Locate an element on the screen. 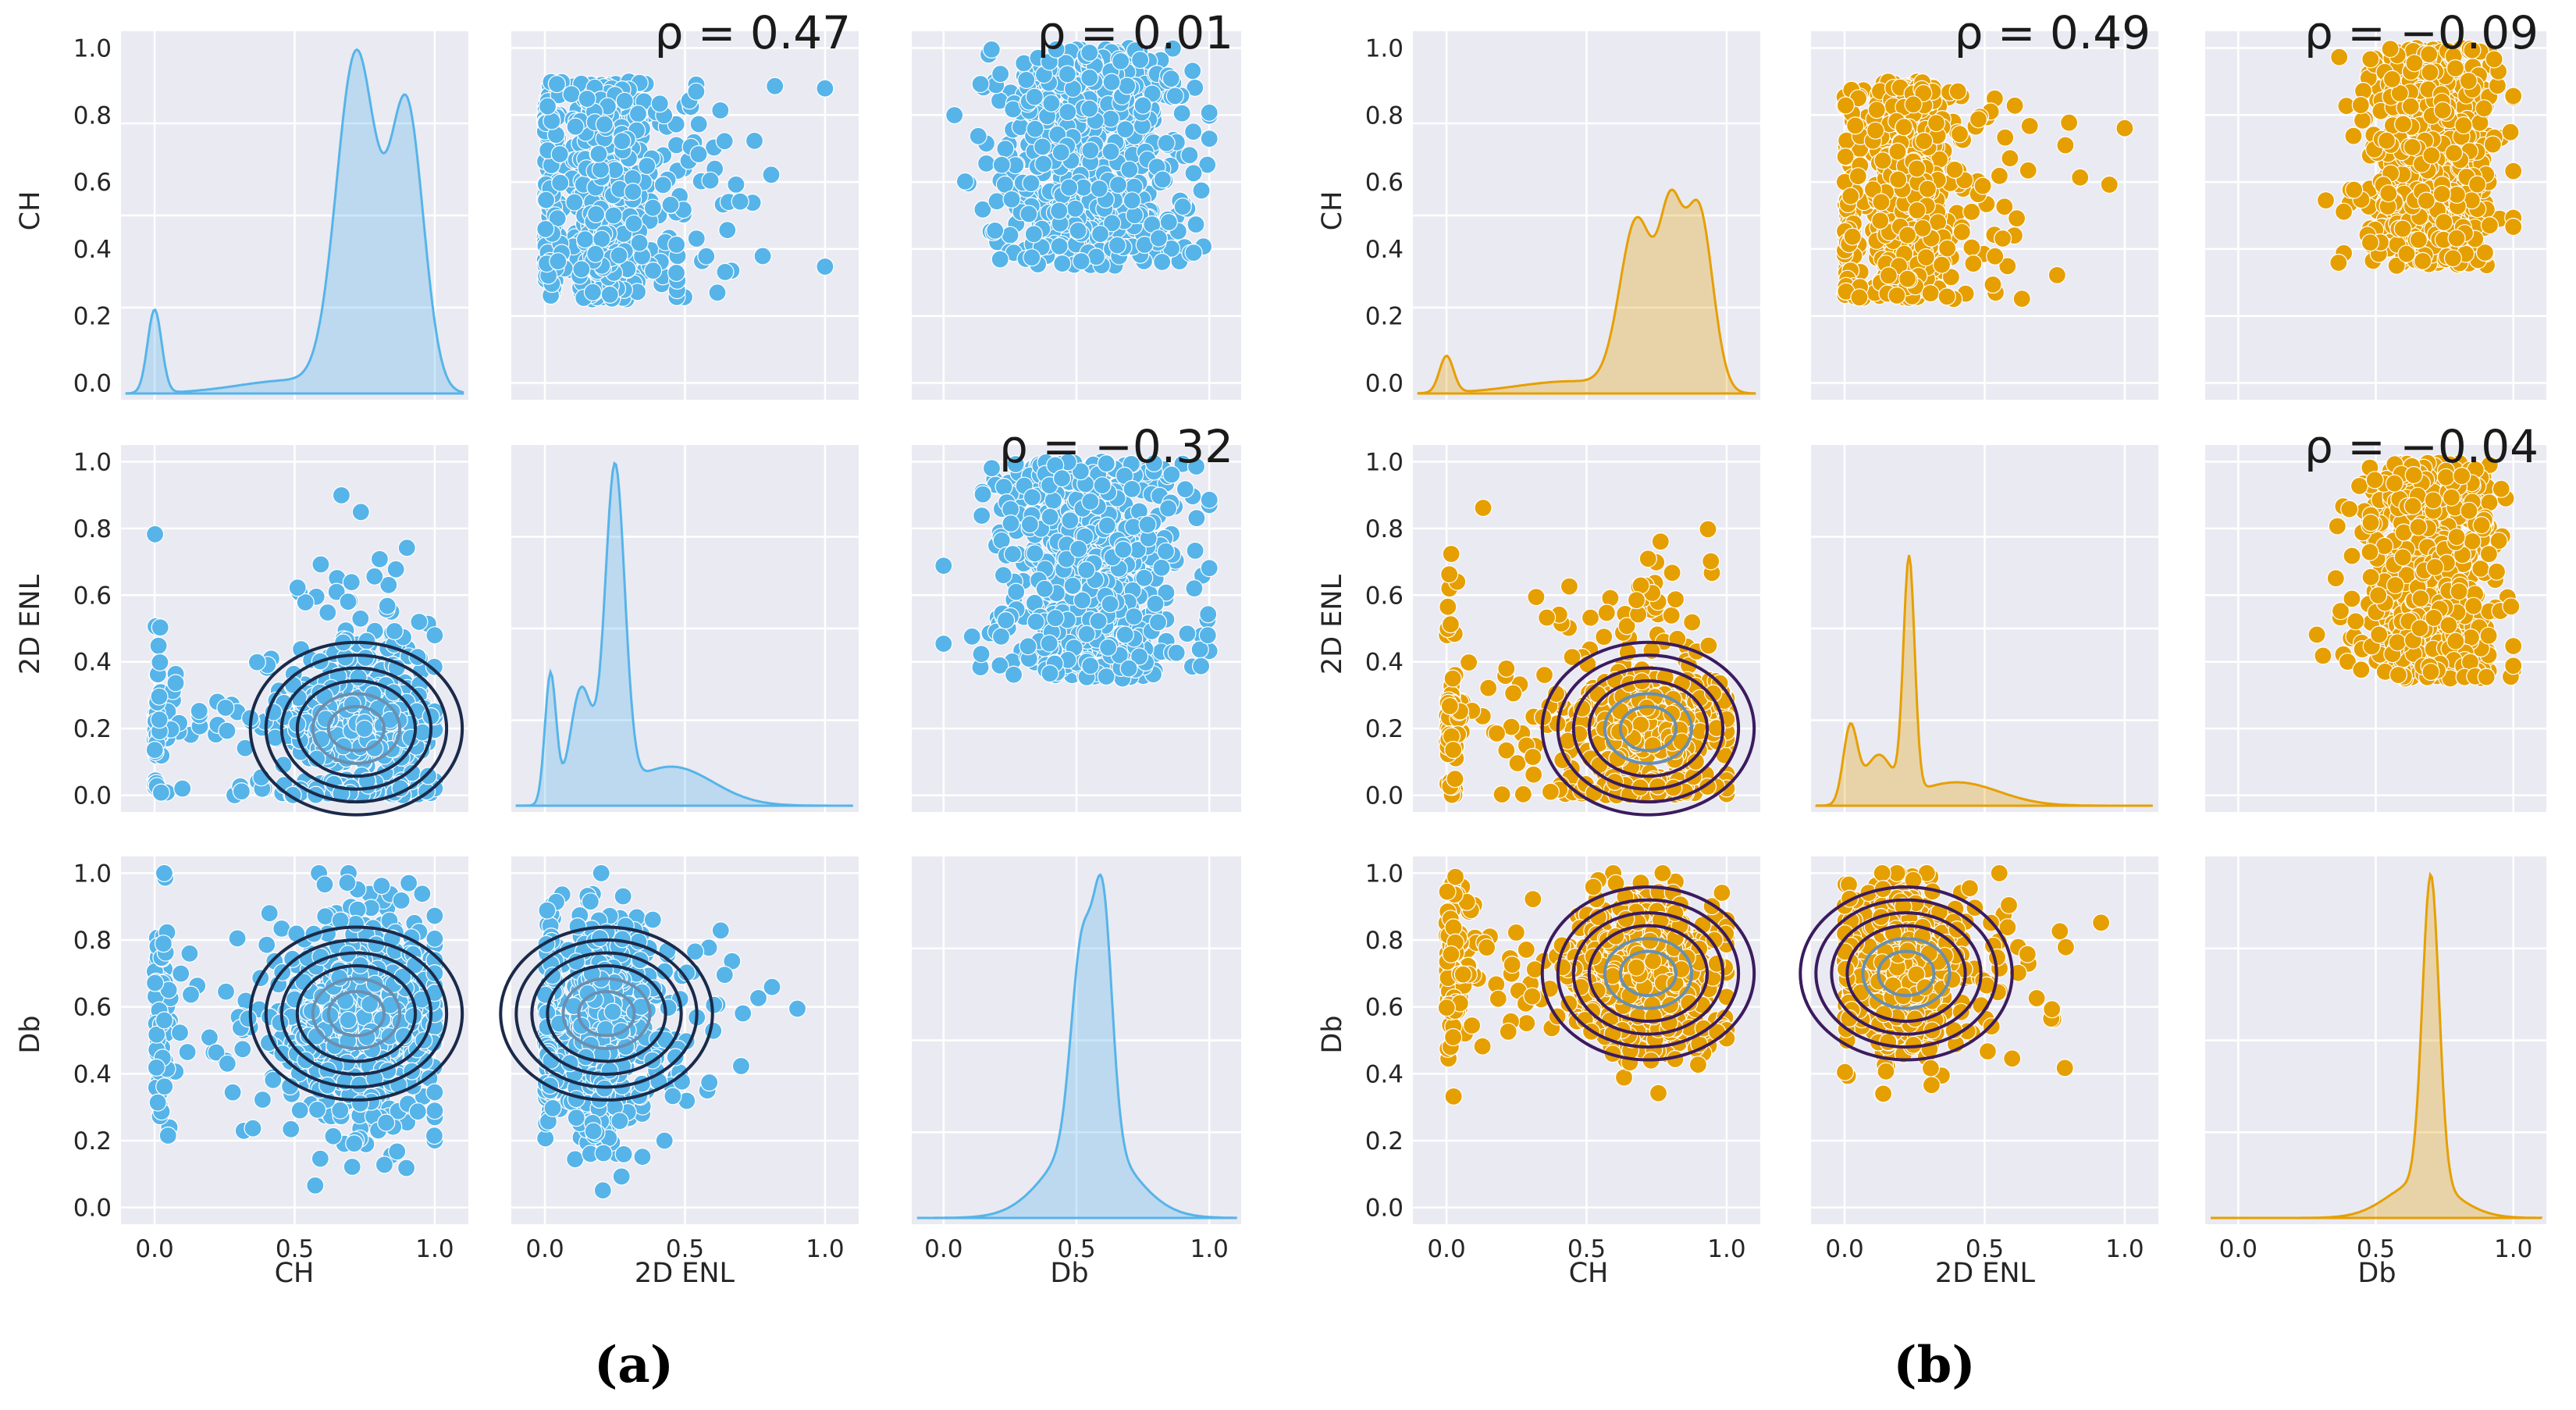  subplot-a-r0-c1: ρ = 0.47 is located at coordinates (685, 203).